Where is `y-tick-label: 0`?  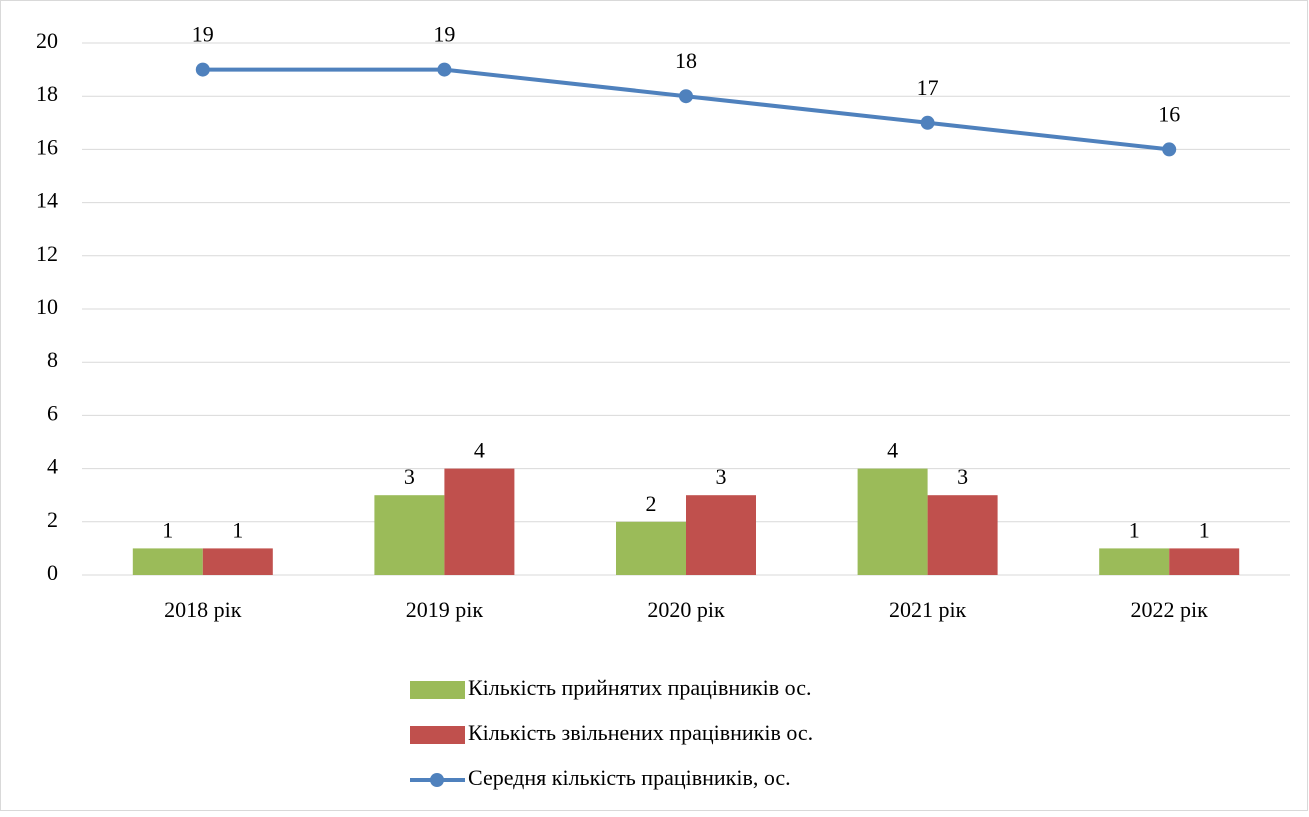
y-tick-label: 0 is located at coordinates (52, 572).